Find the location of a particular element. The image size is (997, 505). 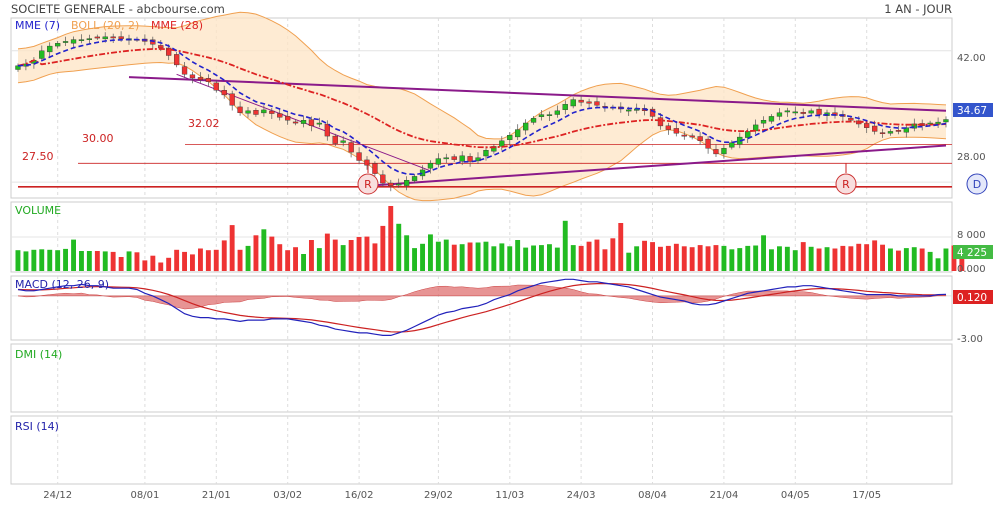

rsi-panel is located at coordinates (481, 450).